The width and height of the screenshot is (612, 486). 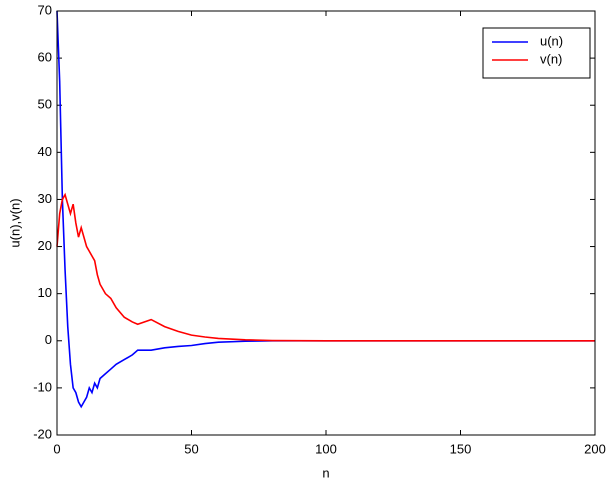 I want to click on y-axis-label: u(n),v(n), so click(x=14, y=222).